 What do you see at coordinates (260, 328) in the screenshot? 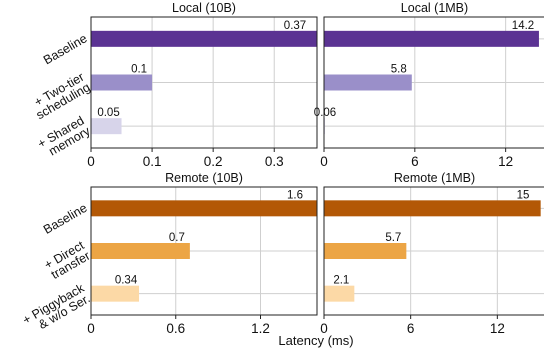
I see `remote-10b-xtick-label-2: 1.2` at bounding box center [260, 328].